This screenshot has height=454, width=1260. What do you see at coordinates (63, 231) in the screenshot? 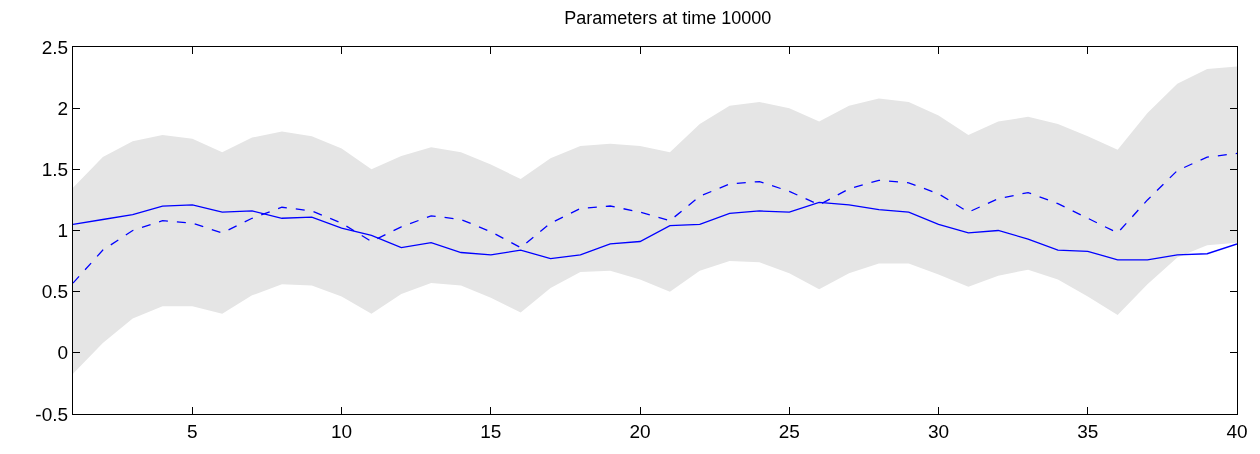
I see `y-tick-label: 1` at bounding box center [63, 231].